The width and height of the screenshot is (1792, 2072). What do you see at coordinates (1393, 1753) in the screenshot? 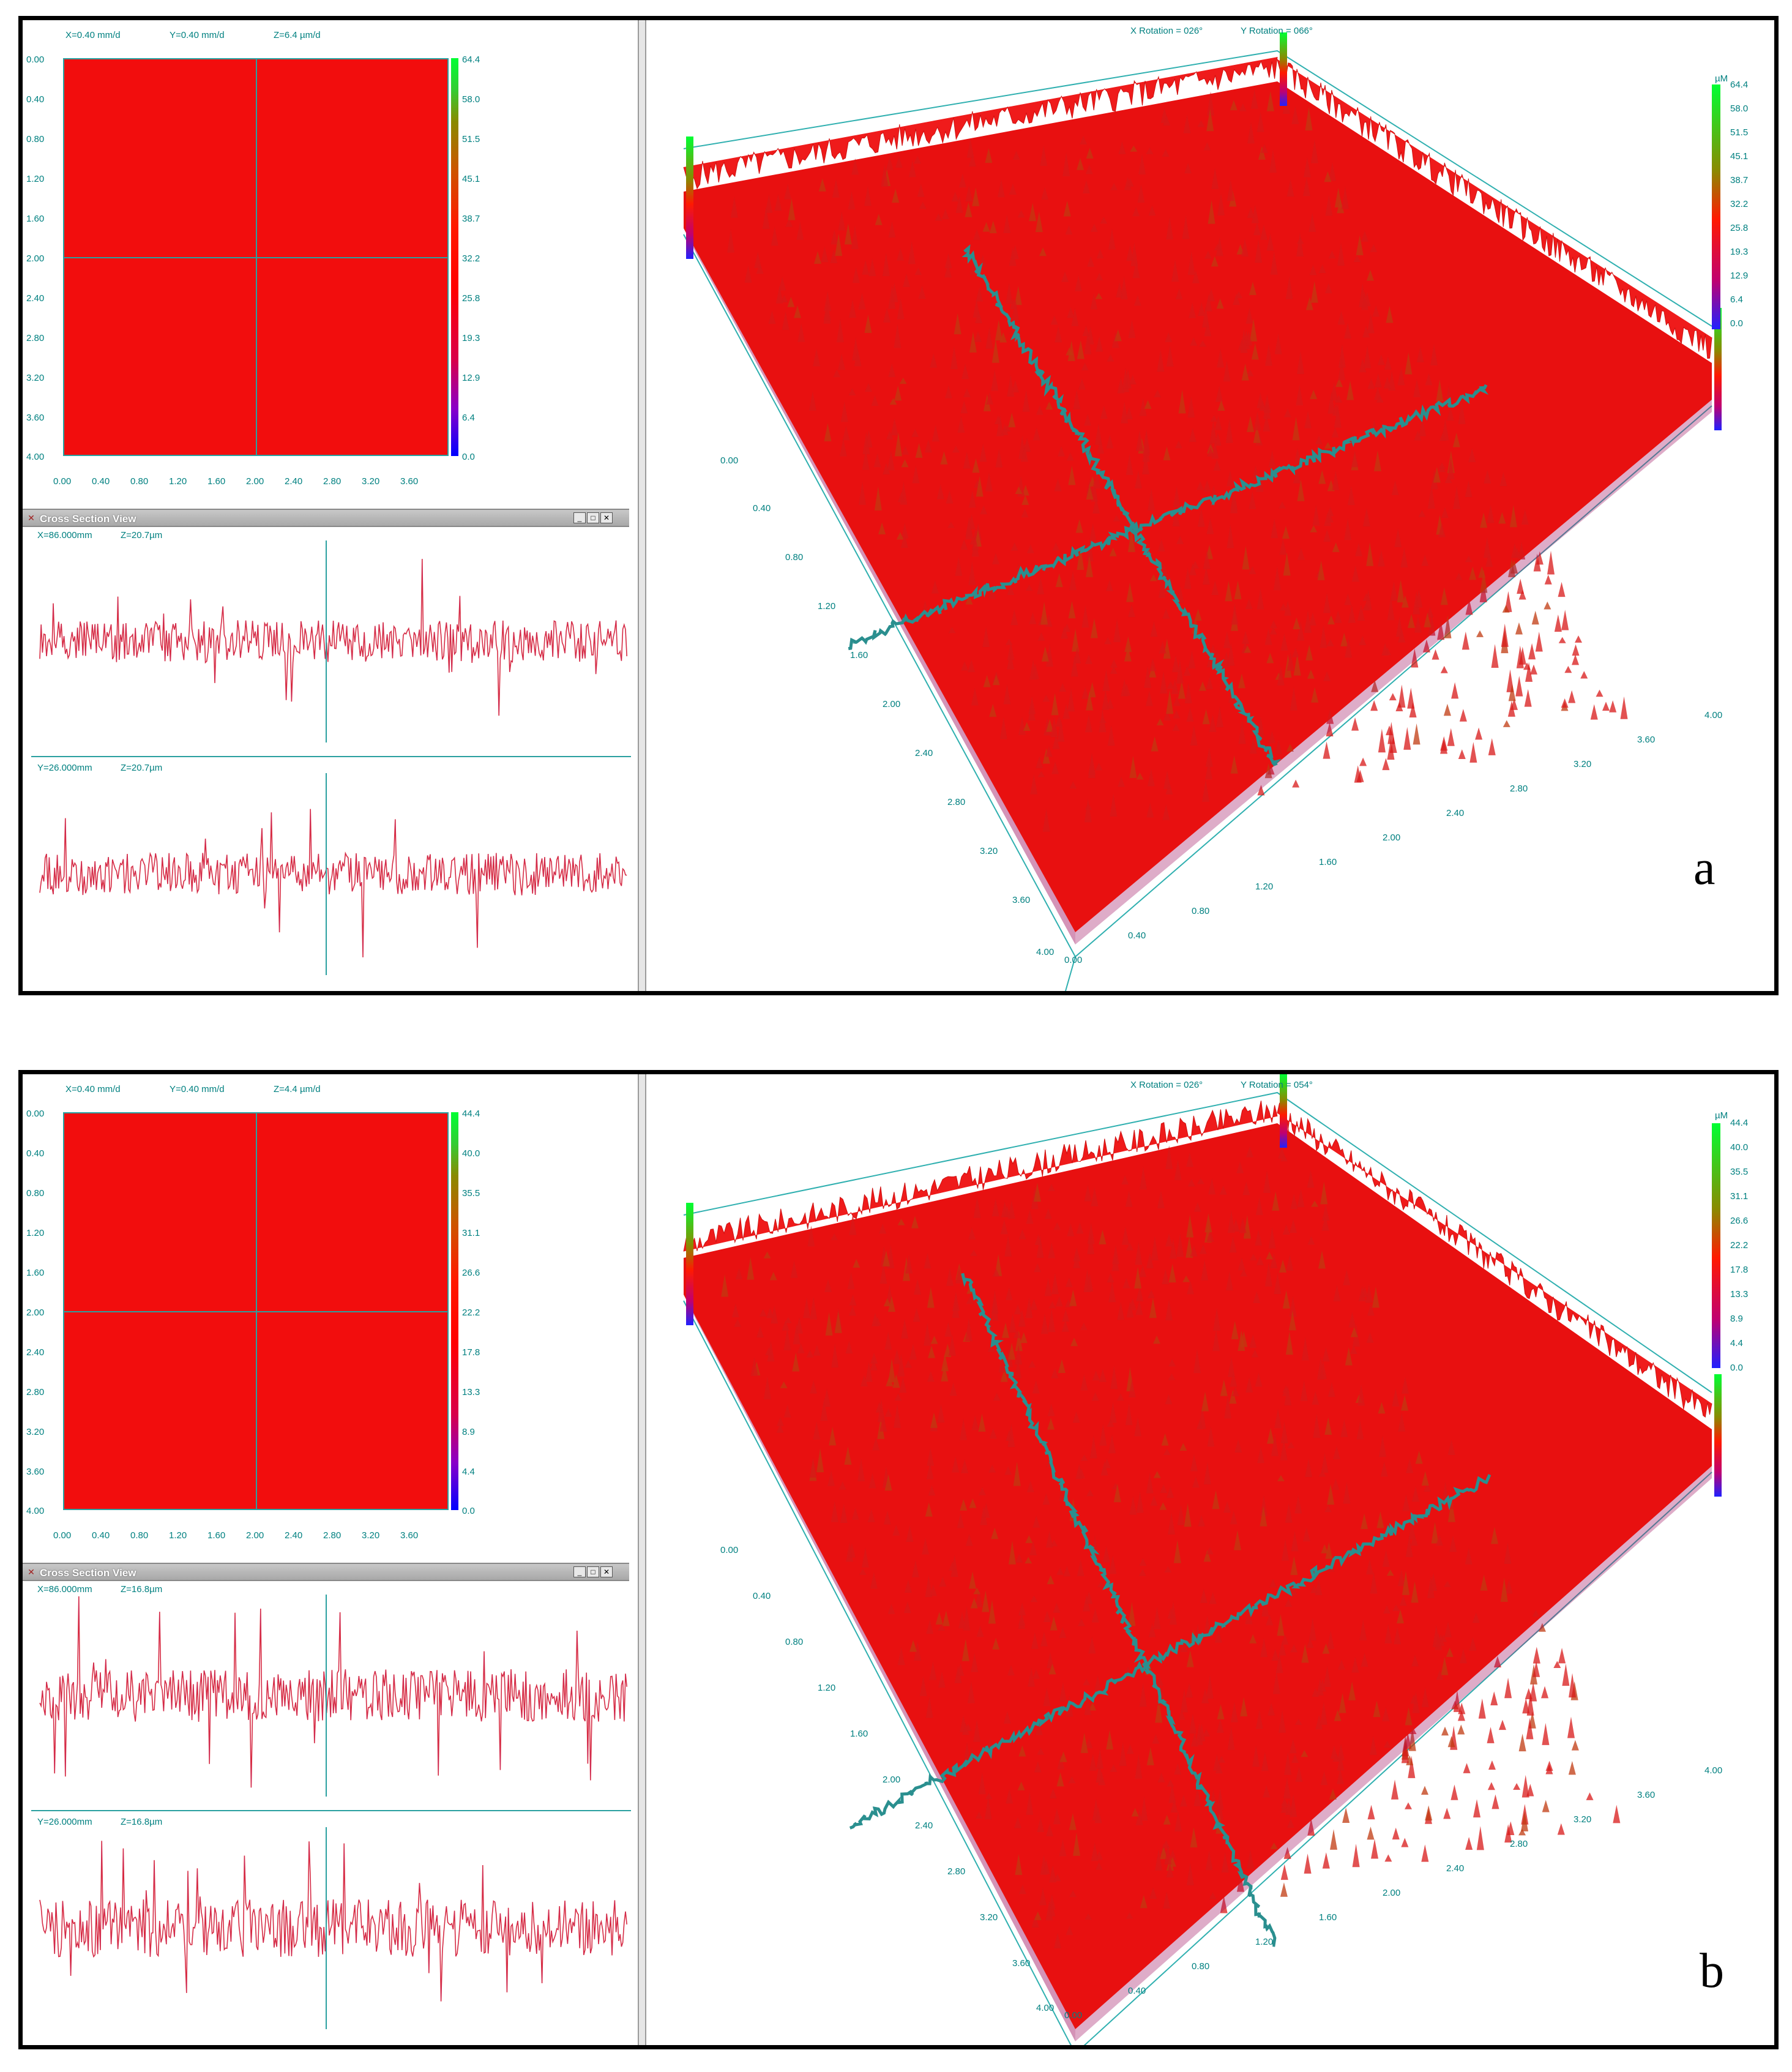
I see `surface-skirt-right` at bounding box center [1393, 1753].